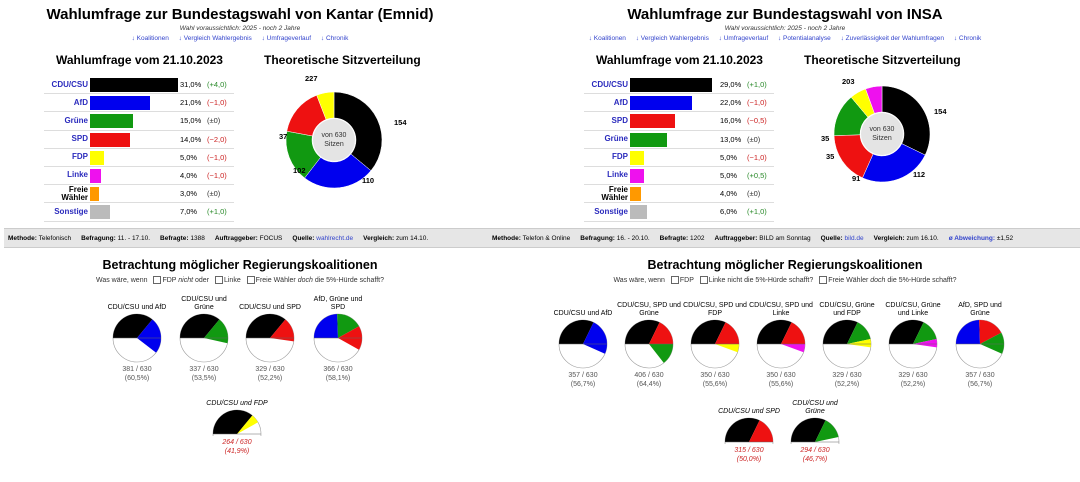 The height and width of the screenshot is (482, 1080). Describe the element at coordinates (815, 407) in the screenshot. I see `coalition-name: CDU/CSU und Grüne` at that location.